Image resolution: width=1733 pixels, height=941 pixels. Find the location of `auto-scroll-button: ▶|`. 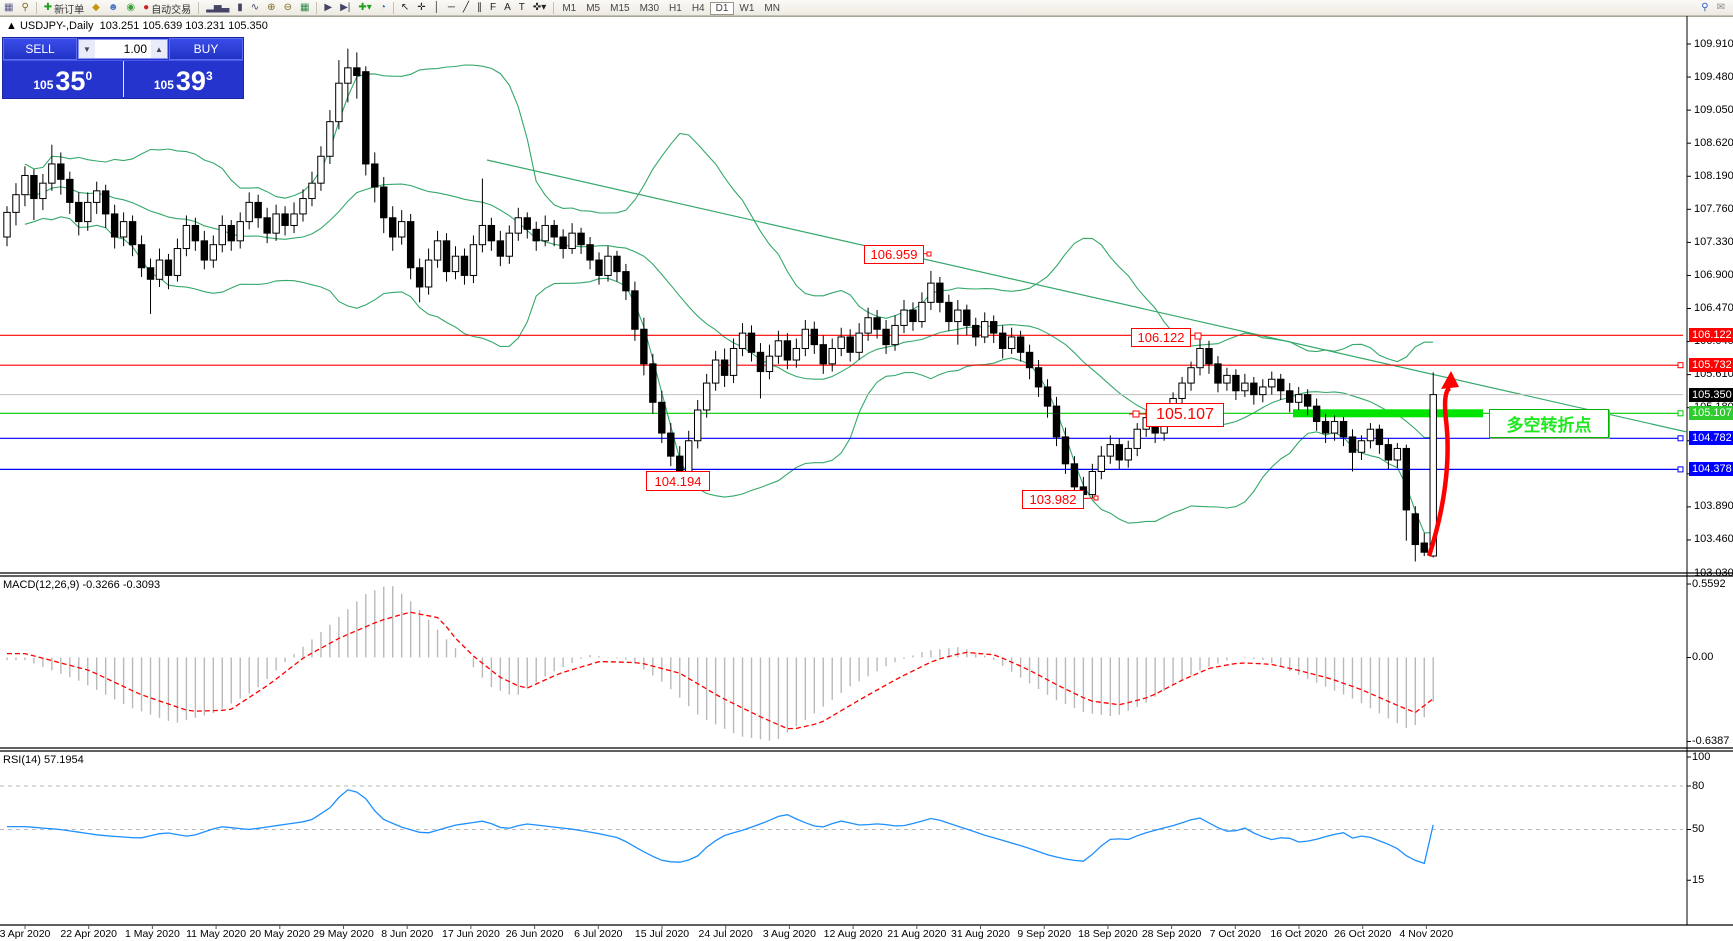

auto-scroll-button: ▶| is located at coordinates (345, 8).